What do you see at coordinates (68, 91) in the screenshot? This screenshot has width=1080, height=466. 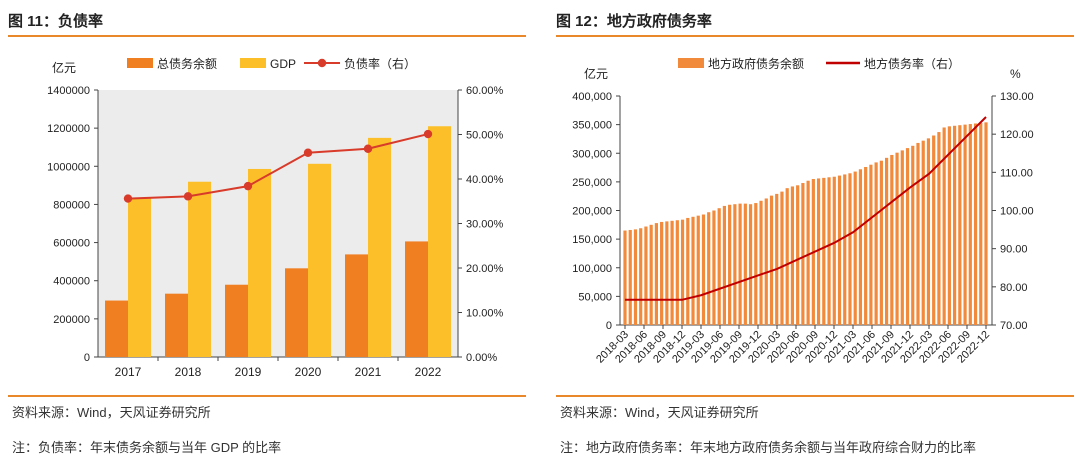 I see `left-tick-label: 1400000` at bounding box center [68, 91].